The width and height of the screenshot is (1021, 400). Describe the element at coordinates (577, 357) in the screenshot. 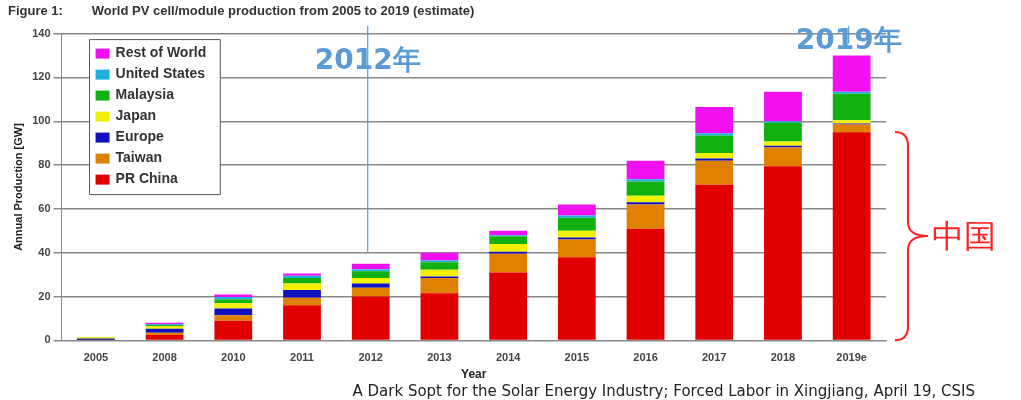

I see `x-tick-label: 2015` at that location.